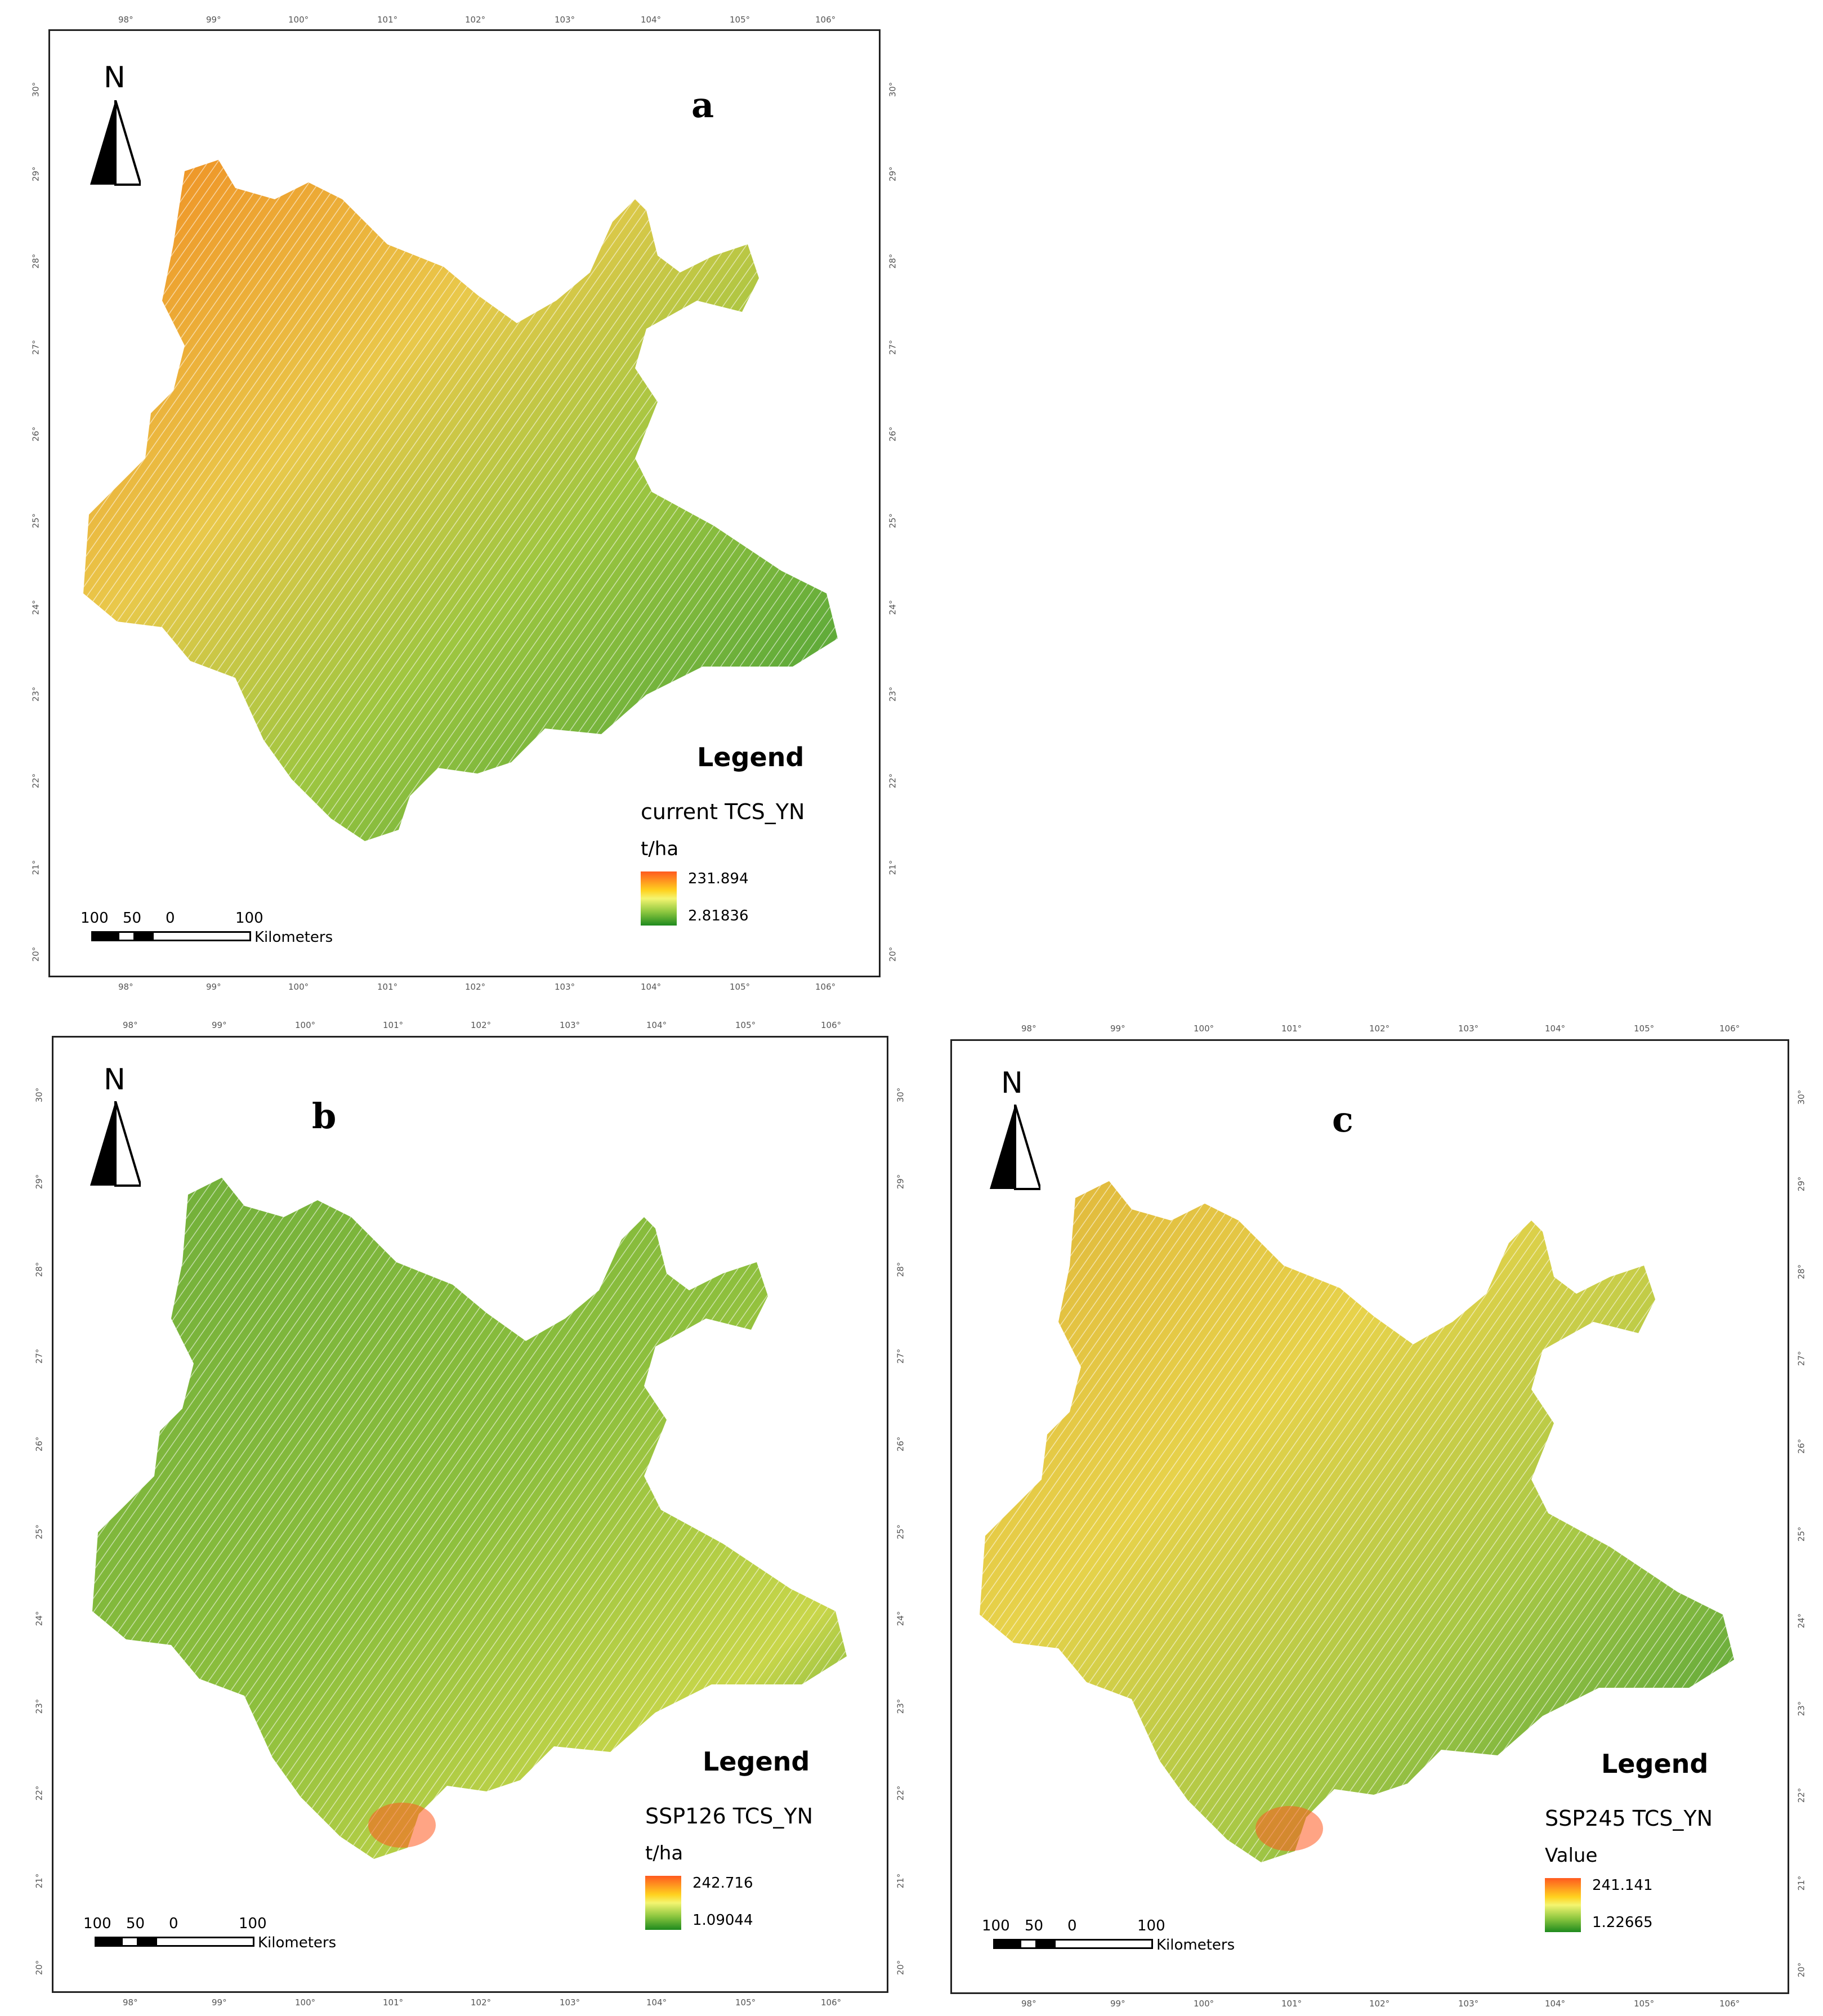 The image size is (1823, 2016). Describe the element at coordinates (293, 937) in the screenshot. I see `scale-unit: Kilometers` at that location.